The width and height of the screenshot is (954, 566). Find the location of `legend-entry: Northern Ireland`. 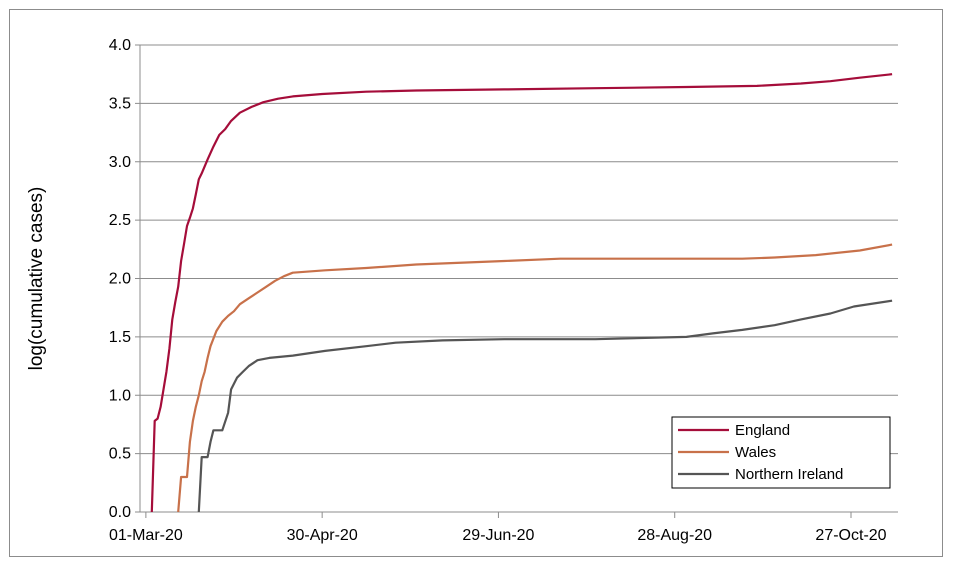

legend-entry: Northern Ireland is located at coordinates (789, 474).